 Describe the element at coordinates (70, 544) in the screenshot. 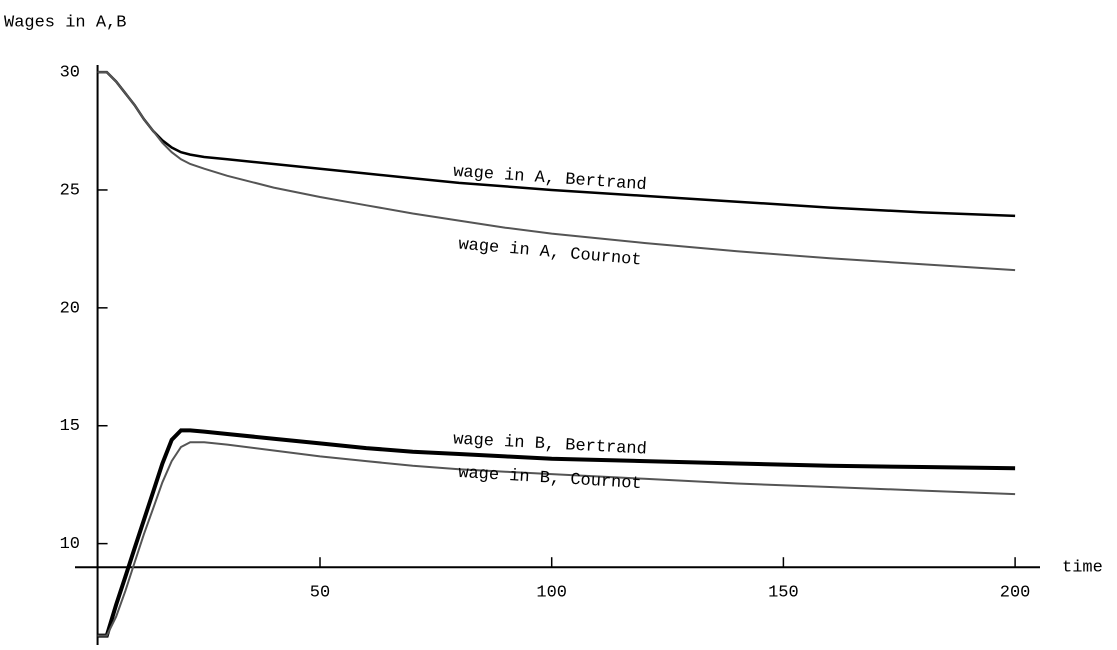

I see `y-tick-label: 10` at that location.